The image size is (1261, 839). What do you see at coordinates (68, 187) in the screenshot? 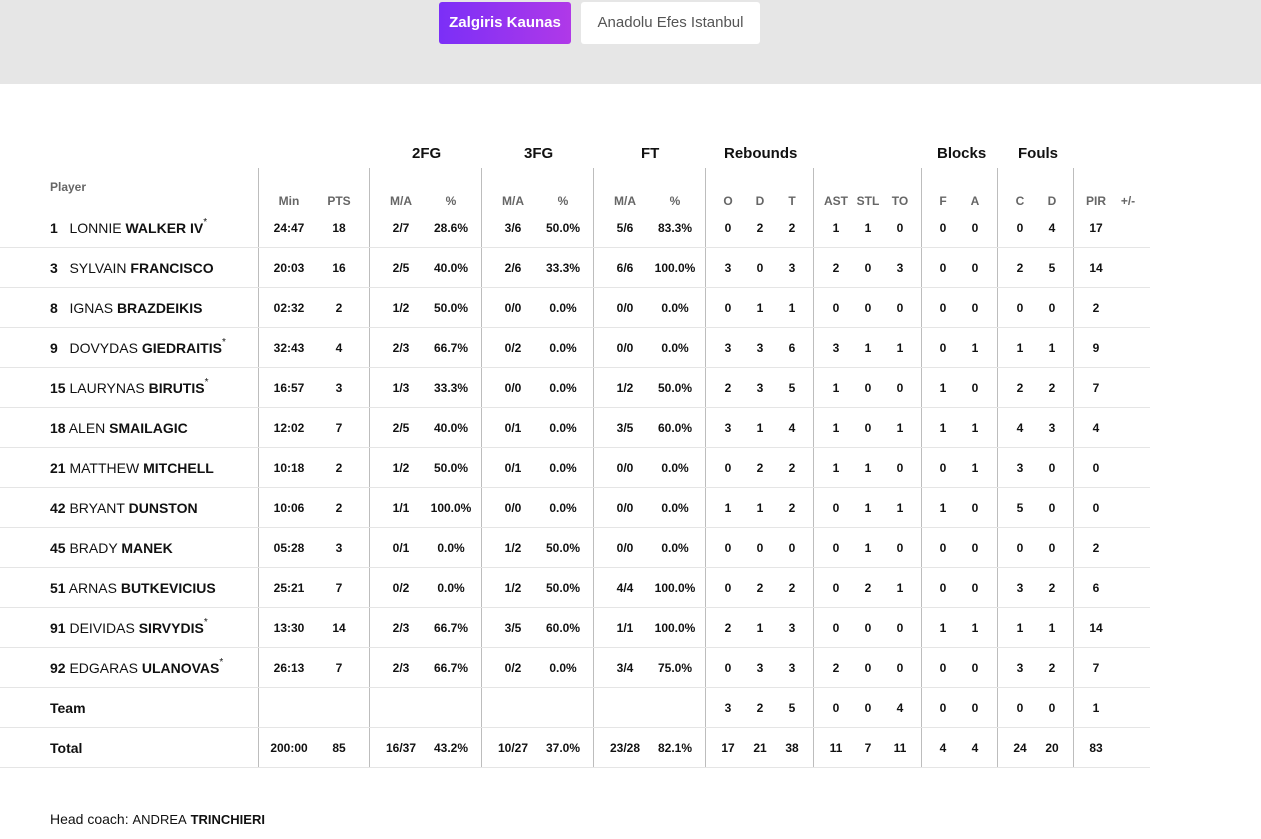
I see `player-column-header: Player` at bounding box center [68, 187].